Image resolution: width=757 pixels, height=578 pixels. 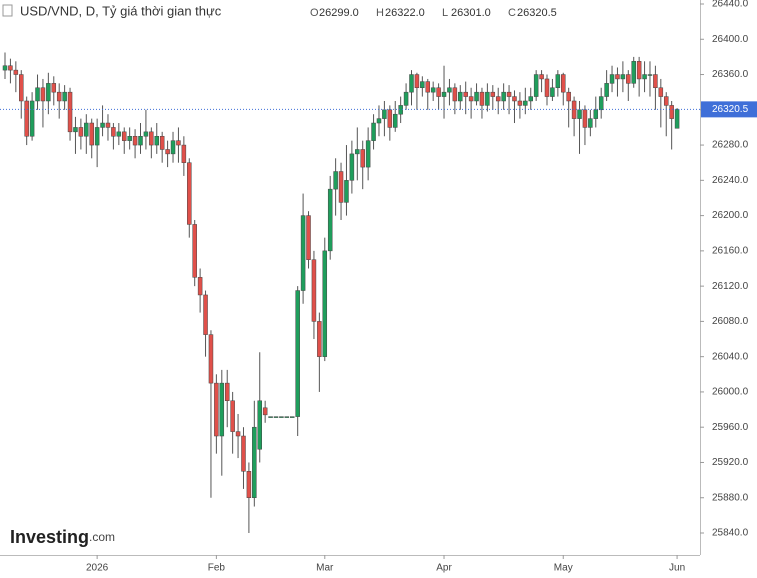 I want to click on y-tick-label: 25840.0, so click(x=730, y=533).